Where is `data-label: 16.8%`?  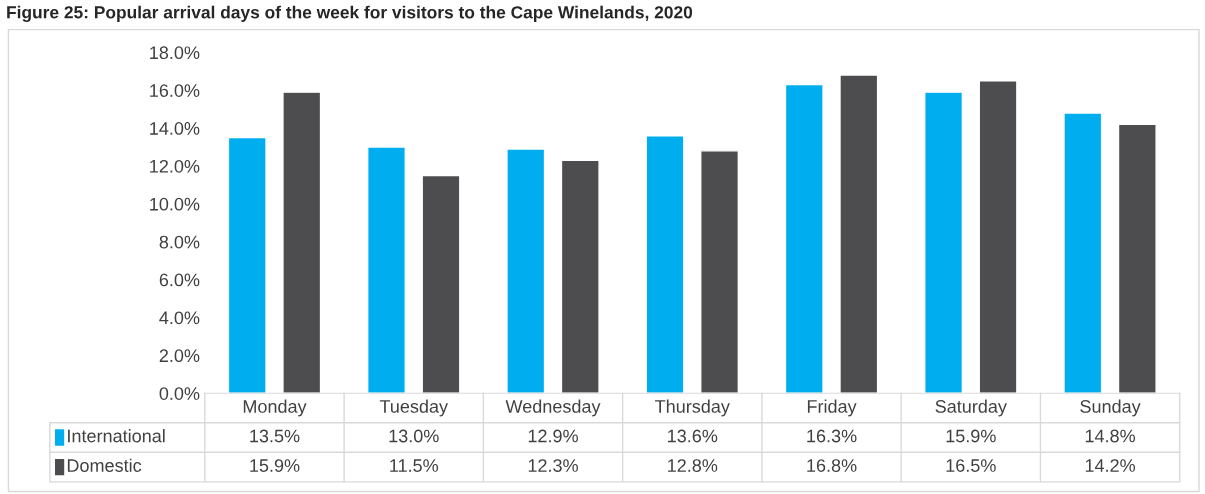 data-label: 16.8% is located at coordinates (832, 465).